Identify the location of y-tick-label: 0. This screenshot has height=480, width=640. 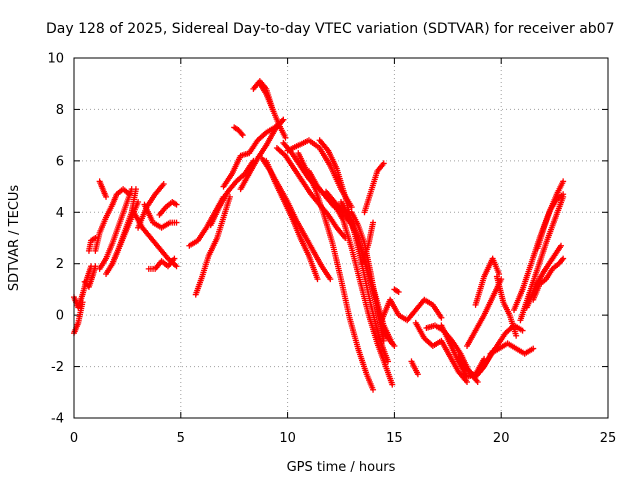
(60, 316).